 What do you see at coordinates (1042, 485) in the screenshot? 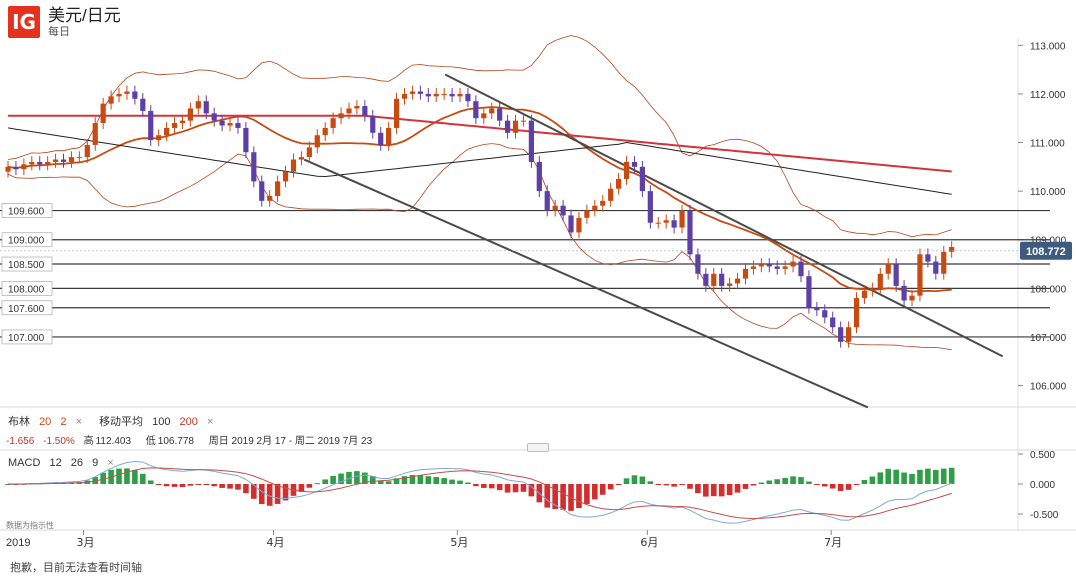
I see `macd-tick-label-1: 0.000` at bounding box center [1042, 485].